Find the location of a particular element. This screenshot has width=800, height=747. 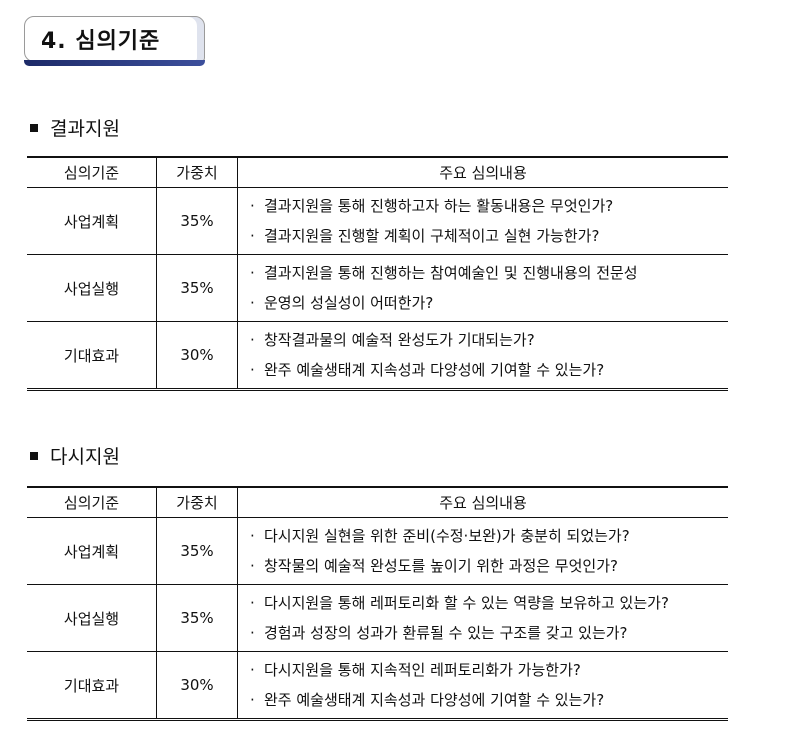

content-item-text: 결과지원을 통해 진행하고자 하는 활동내용은 무엇인가? is located at coordinates (439, 206).